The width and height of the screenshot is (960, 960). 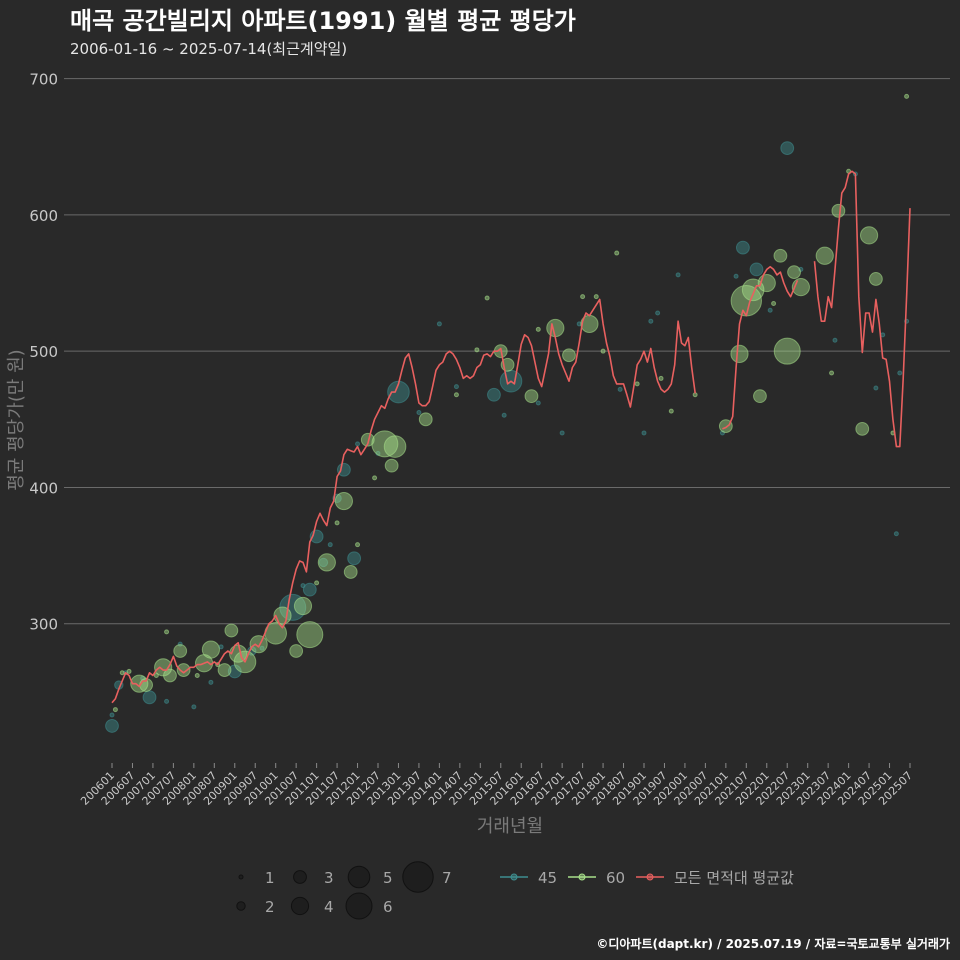 What do you see at coordinates (329, 907) in the screenshot?
I see `size-legend-label: 4` at bounding box center [329, 907].